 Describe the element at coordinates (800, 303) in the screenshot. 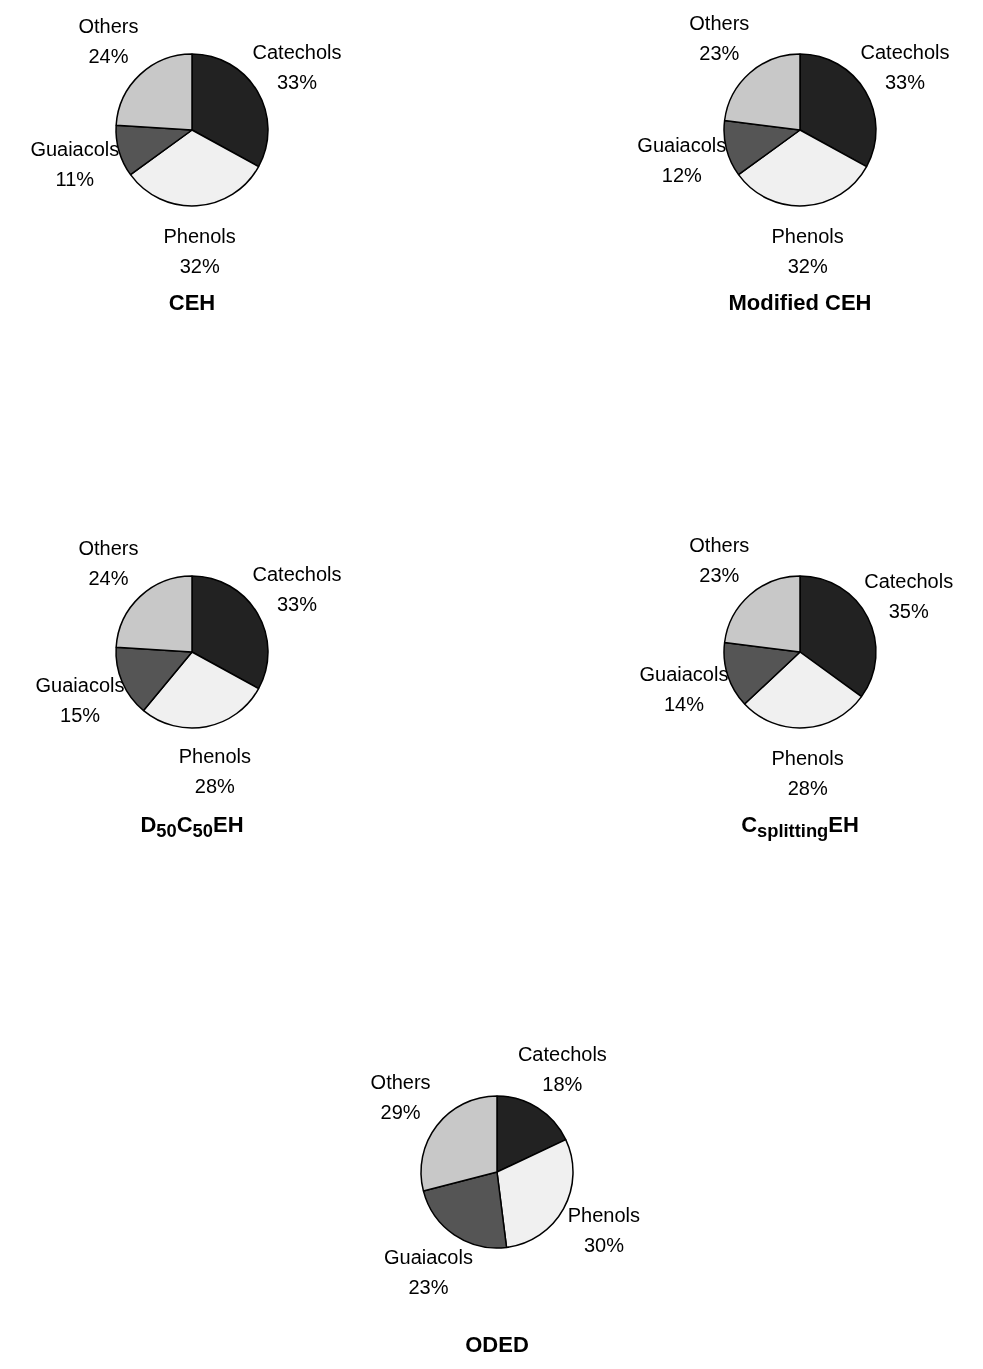

I see `text: Modified CEH` at that location.